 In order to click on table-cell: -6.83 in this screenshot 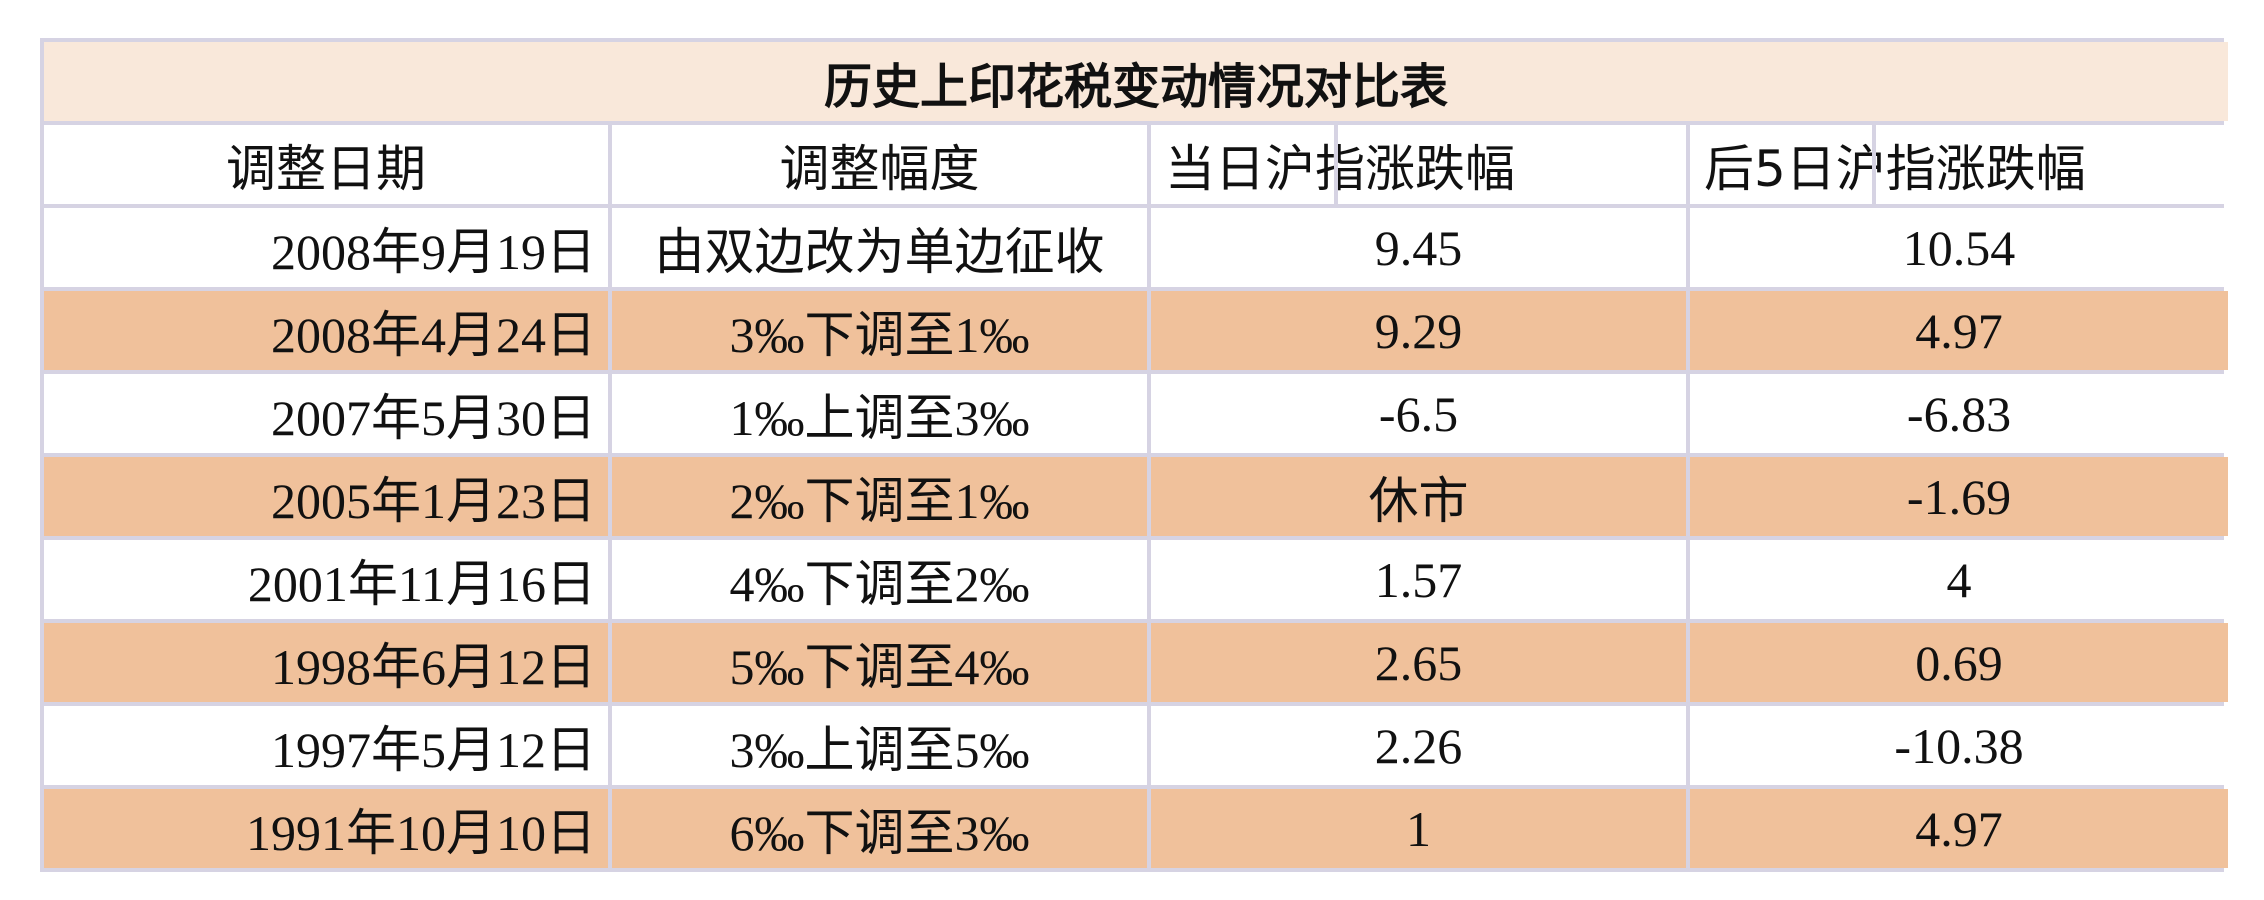, I will do `click(1959, 413)`.